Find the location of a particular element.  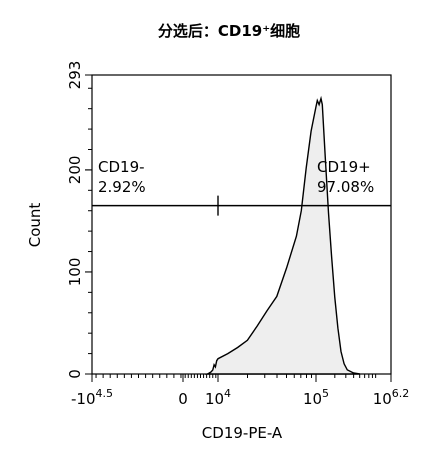

y-tick-label: 293 is located at coordinates (75, 75).